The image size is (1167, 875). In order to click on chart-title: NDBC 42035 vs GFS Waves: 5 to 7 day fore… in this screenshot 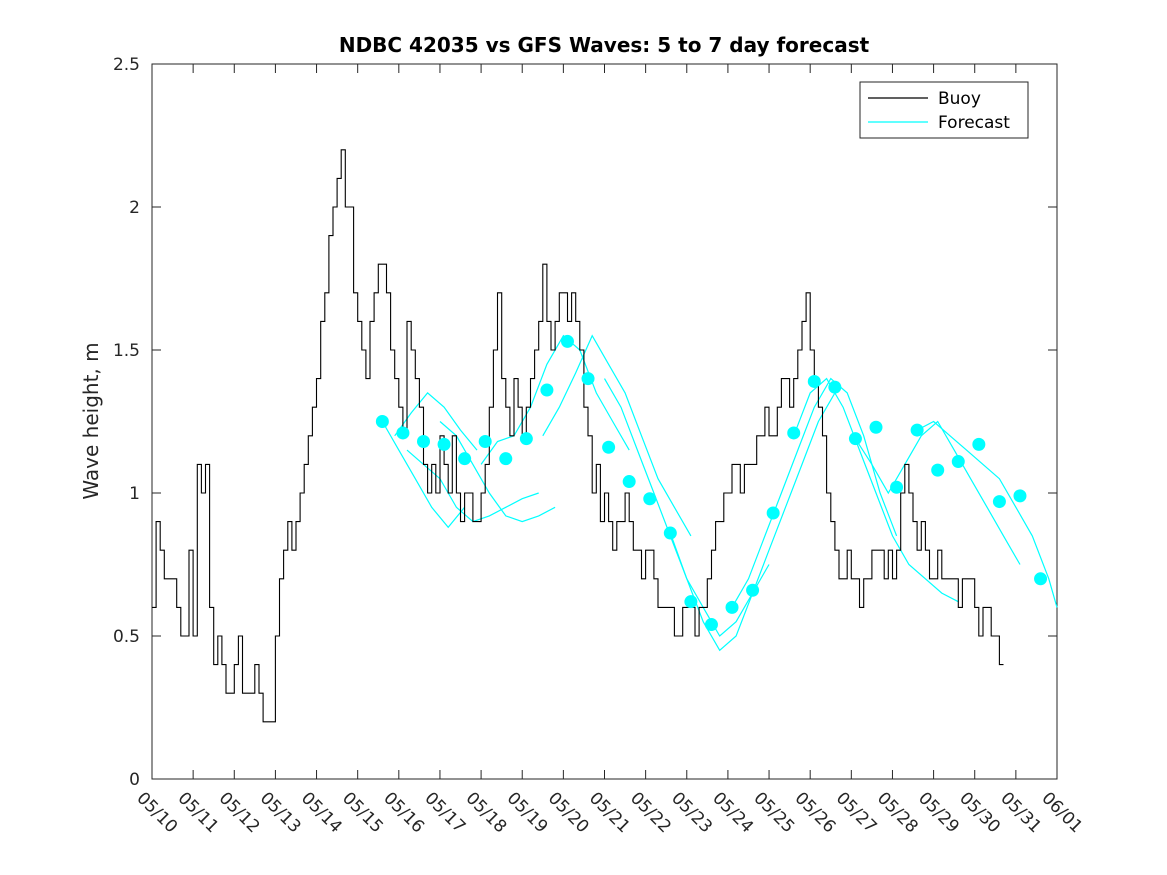, I will do `click(604, 45)`.